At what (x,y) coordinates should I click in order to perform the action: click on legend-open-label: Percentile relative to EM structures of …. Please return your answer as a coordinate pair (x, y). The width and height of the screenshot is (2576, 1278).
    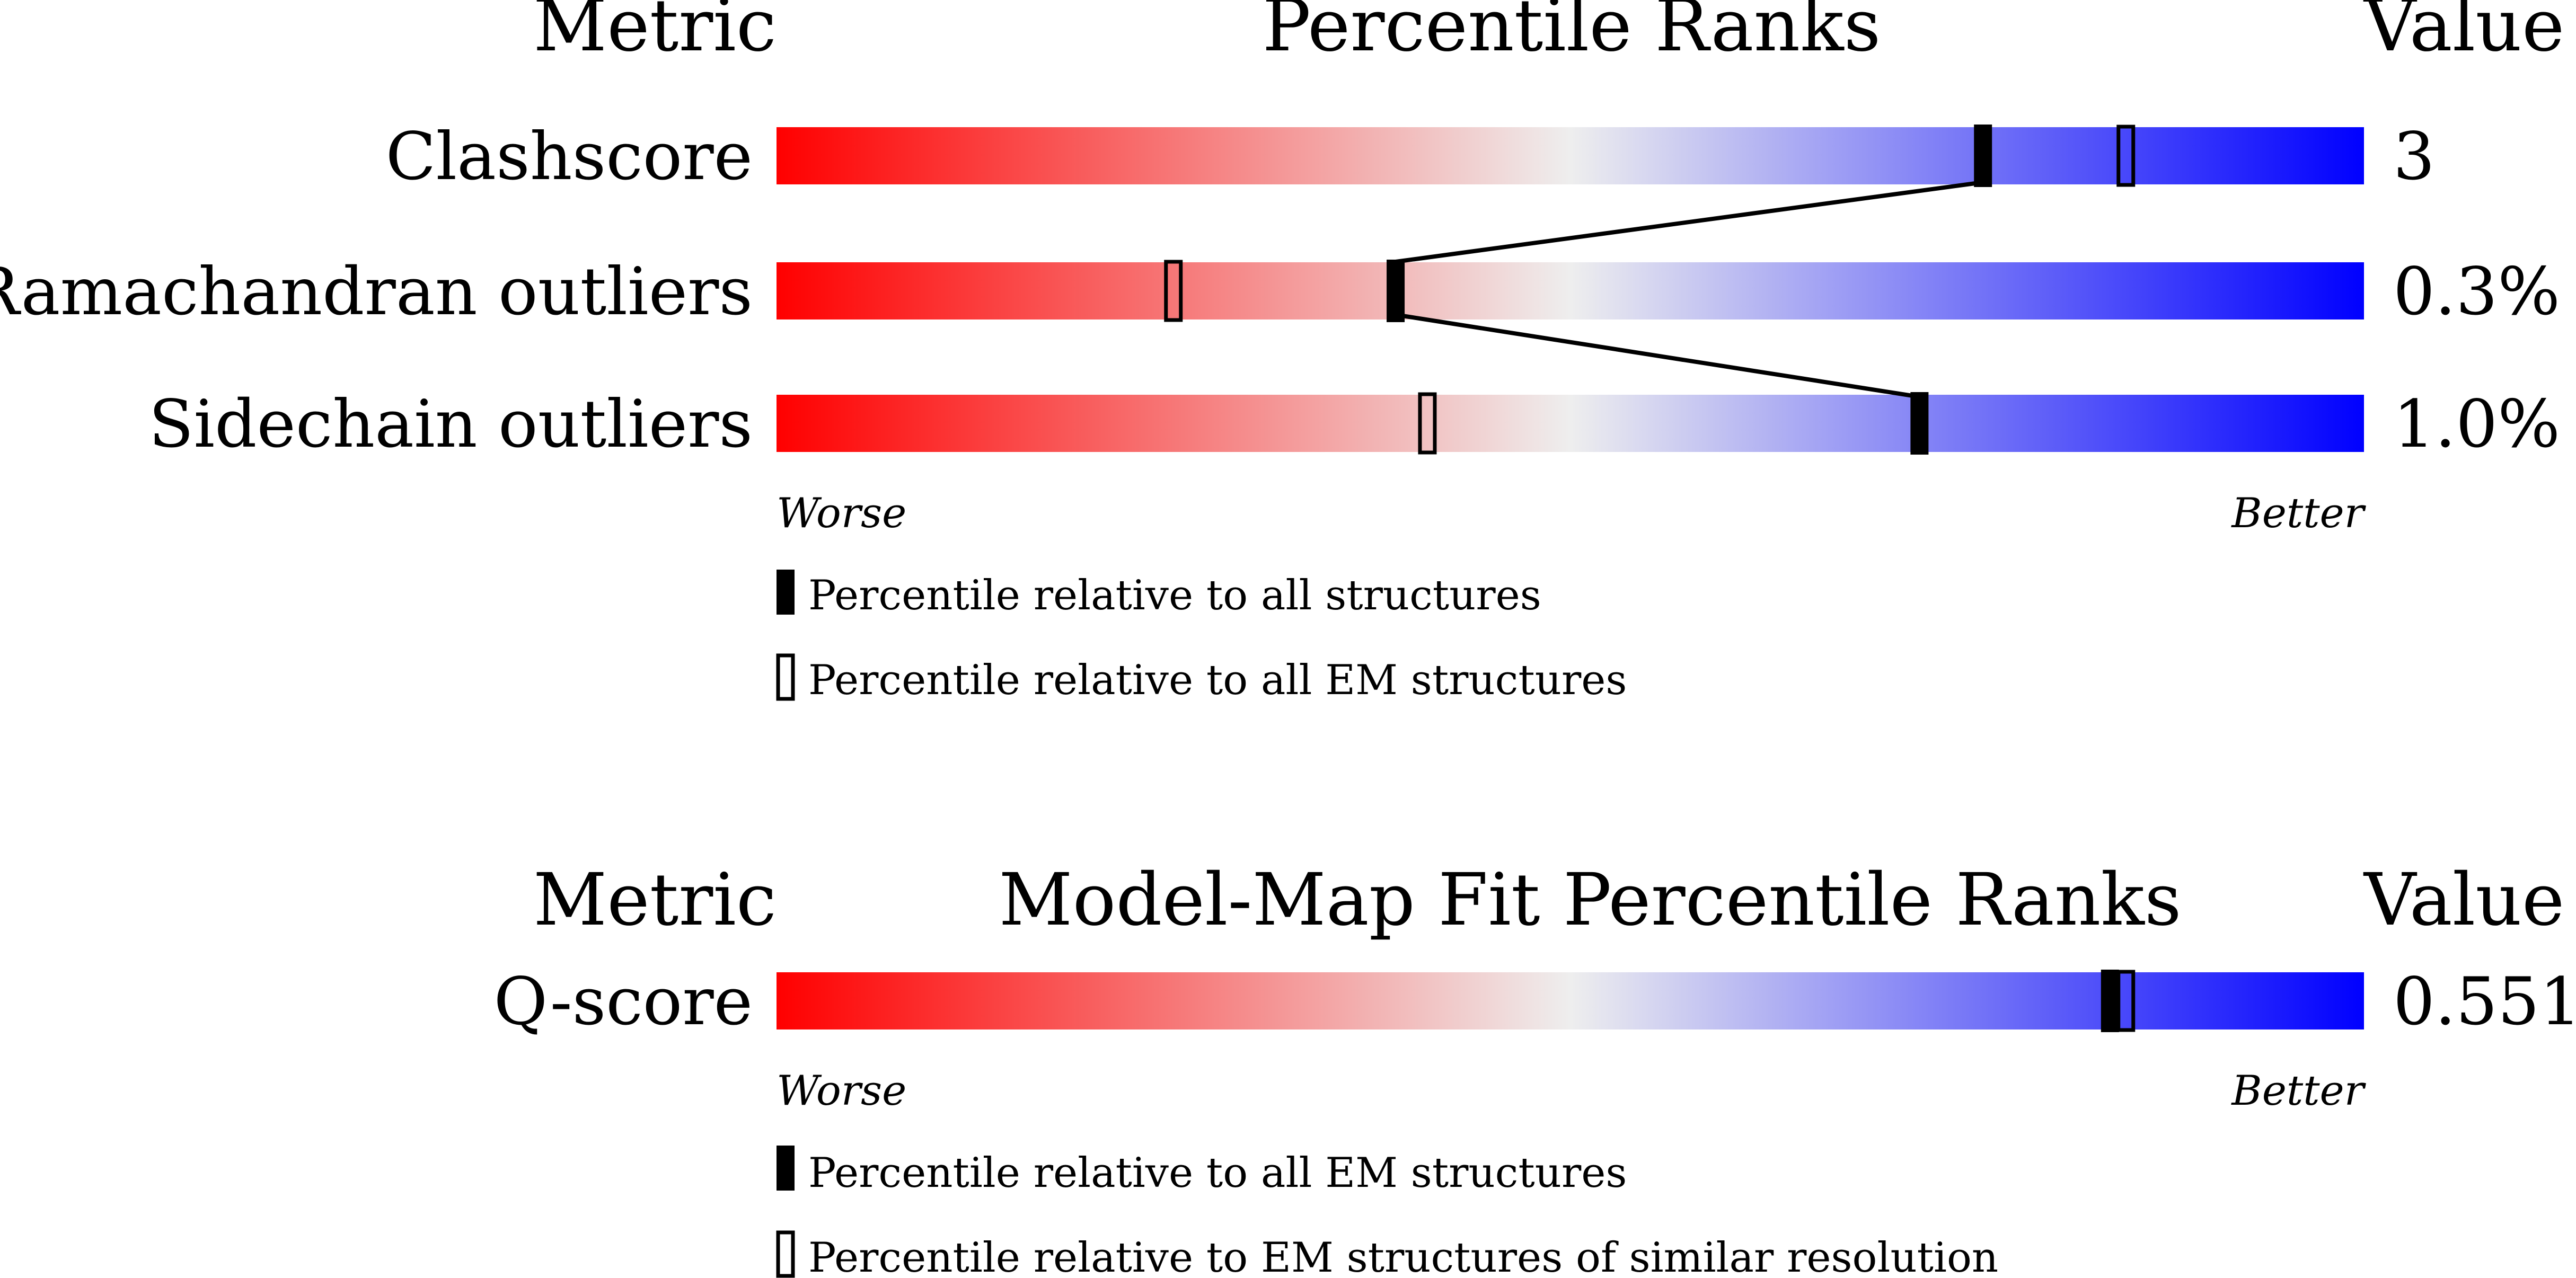
    Looking at the image, I should click on (1403, 1256).